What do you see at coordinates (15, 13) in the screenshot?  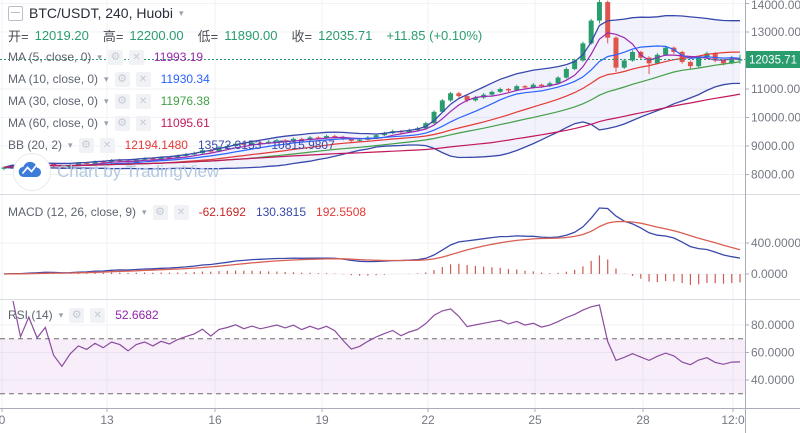 I see `collapse-panel-icon` at bounding box center [15, 13].